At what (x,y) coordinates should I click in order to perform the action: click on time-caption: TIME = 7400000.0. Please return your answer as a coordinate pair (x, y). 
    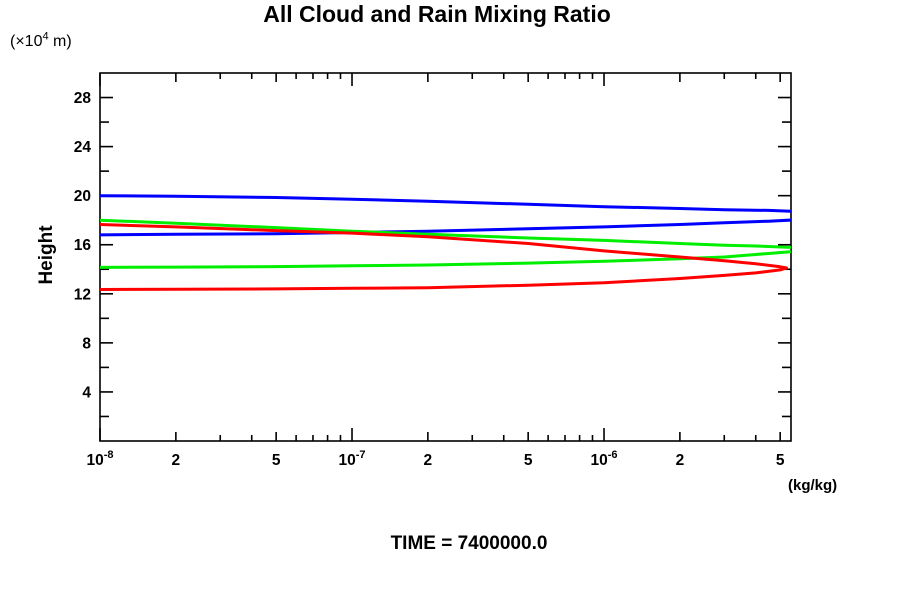
    Looking at the image, I should click on (469, 543).